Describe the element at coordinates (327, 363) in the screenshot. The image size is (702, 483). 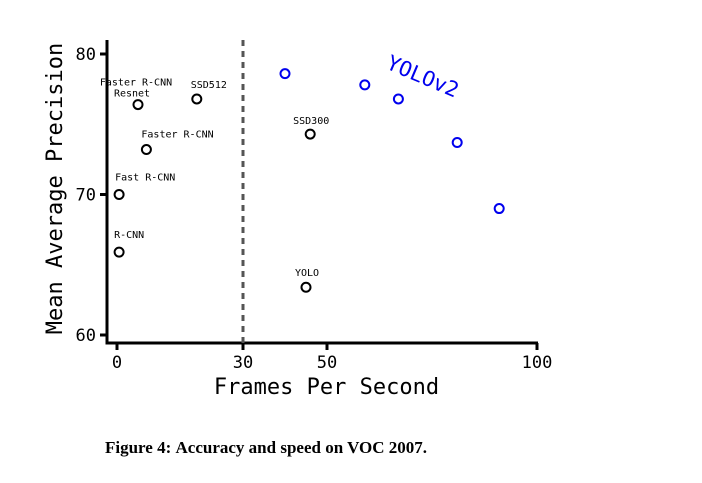
I see `x-tick-label: 50` at that location.